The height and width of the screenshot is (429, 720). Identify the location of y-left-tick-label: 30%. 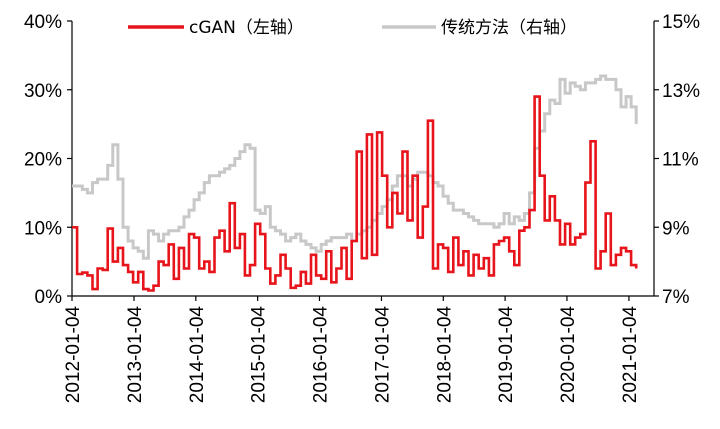
(43, 91).